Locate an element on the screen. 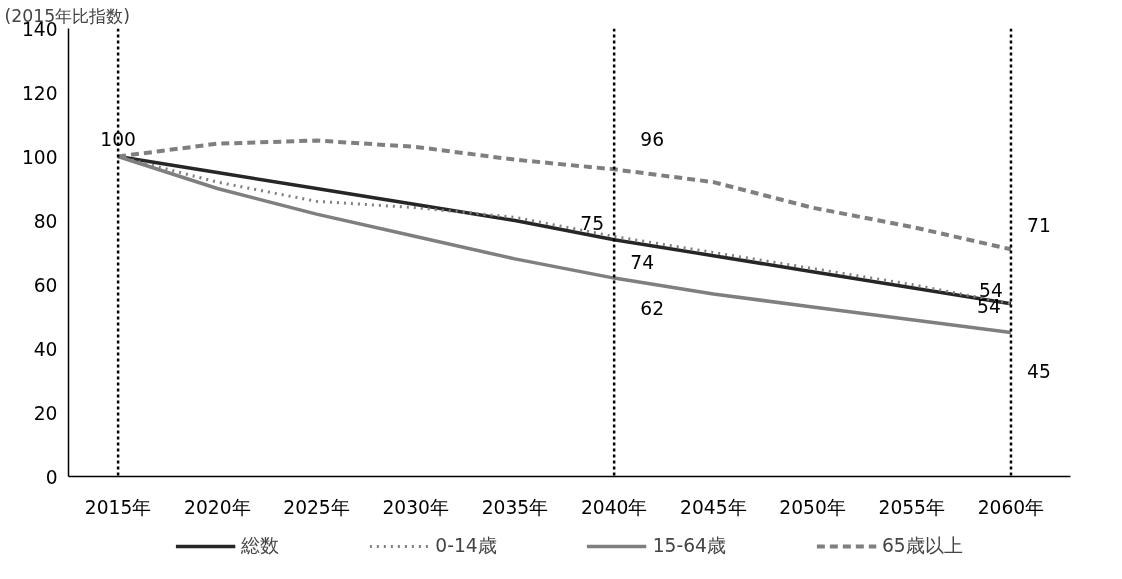 The image size is (1122, 579). x-tick-label: 2035年 is located at coordinates (515, 507).